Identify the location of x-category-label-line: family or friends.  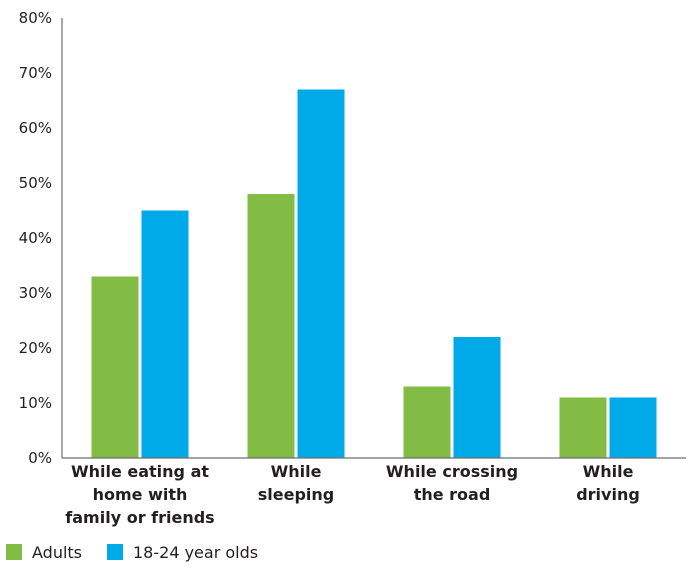
(139, 517).